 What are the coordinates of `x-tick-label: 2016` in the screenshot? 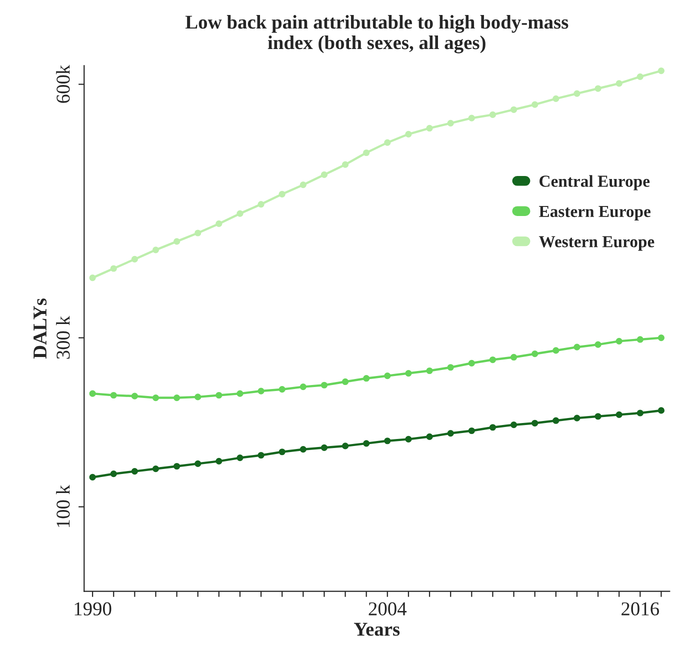 It's located at (641, 609).